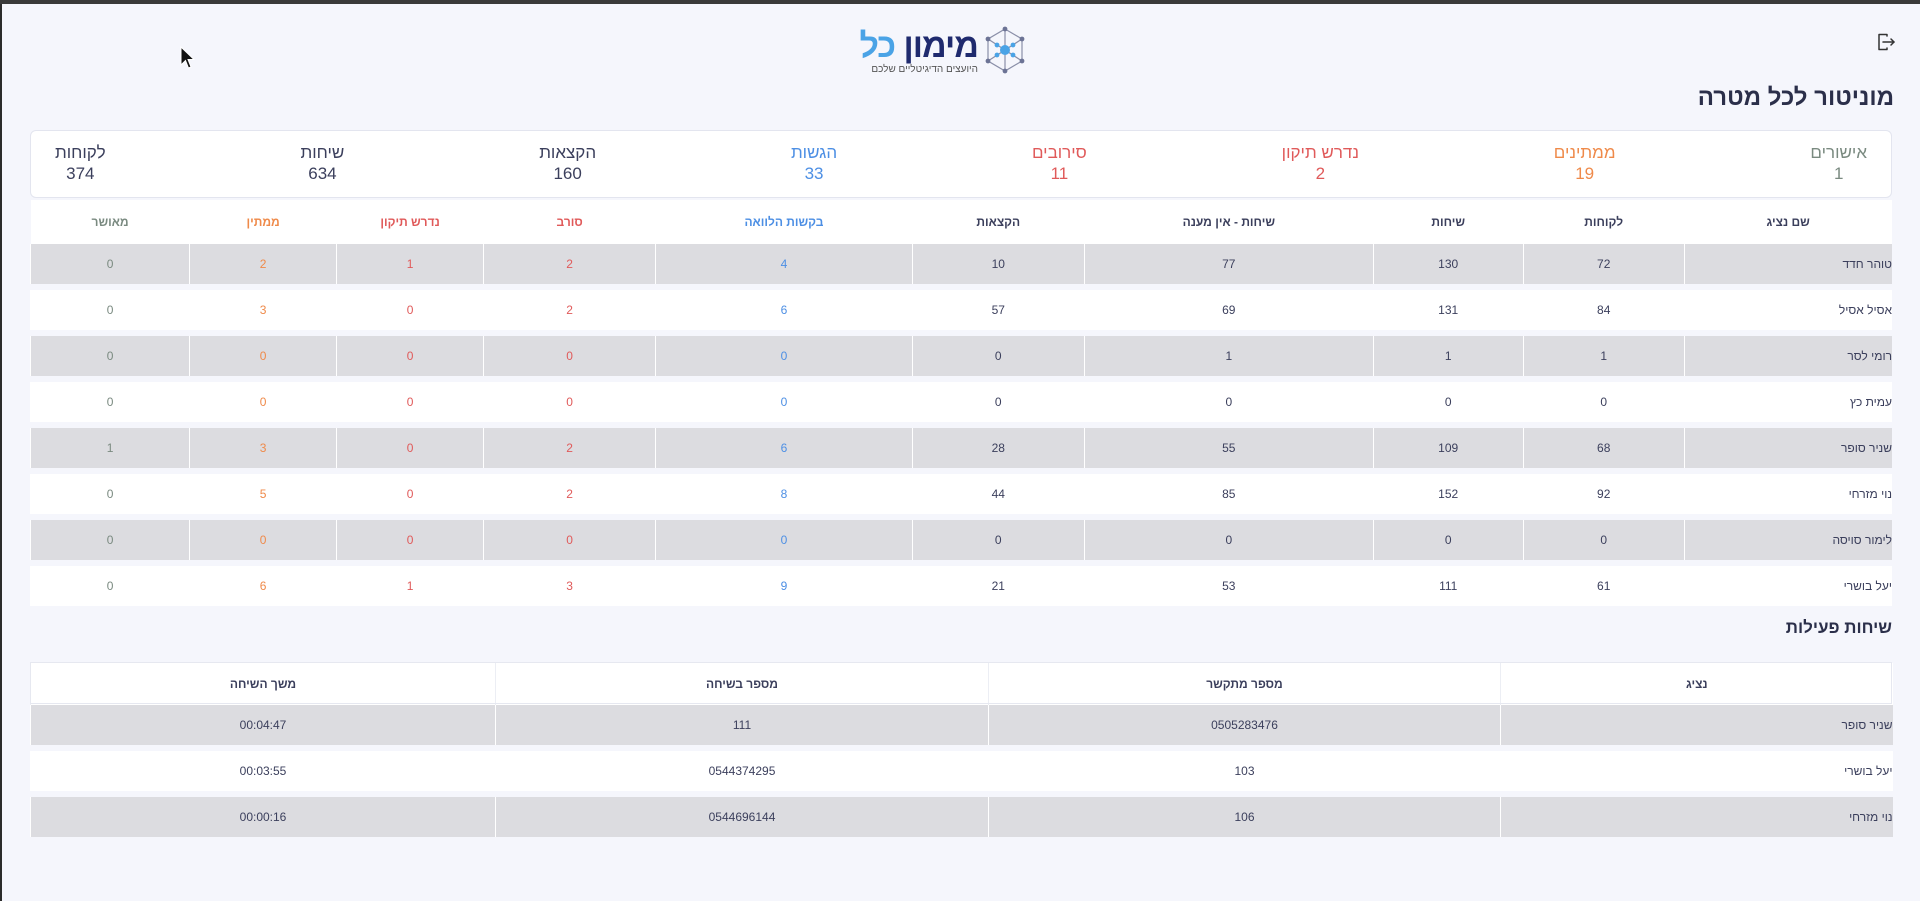 The width and height of the screenshot is (1920, 901). What do you see at coordinates (1059, 152) in the screenshot?
I see `stat-label: סירובים` at bounding box center [1059, 152].